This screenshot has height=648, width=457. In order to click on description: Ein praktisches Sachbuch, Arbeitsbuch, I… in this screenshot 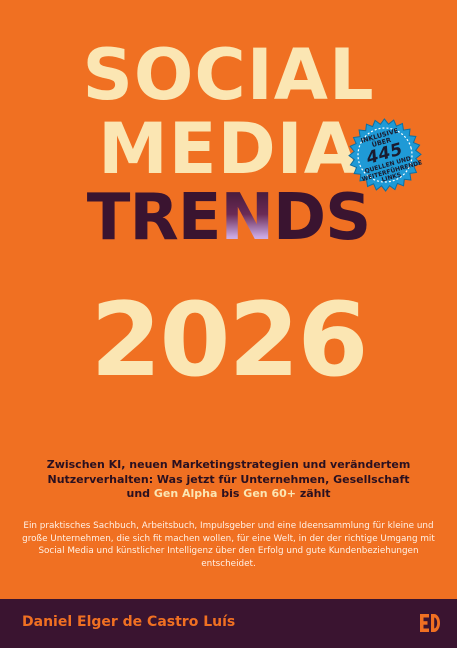, I will do `click(228, 545)`.